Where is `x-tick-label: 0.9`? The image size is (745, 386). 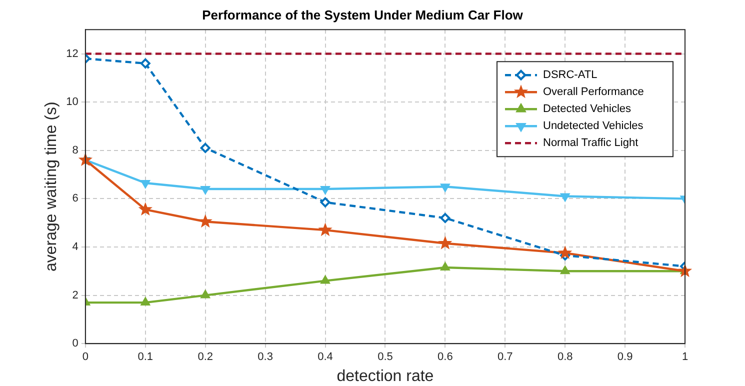
x-tick-label: 0.9 is located at coordinates (625, 357).